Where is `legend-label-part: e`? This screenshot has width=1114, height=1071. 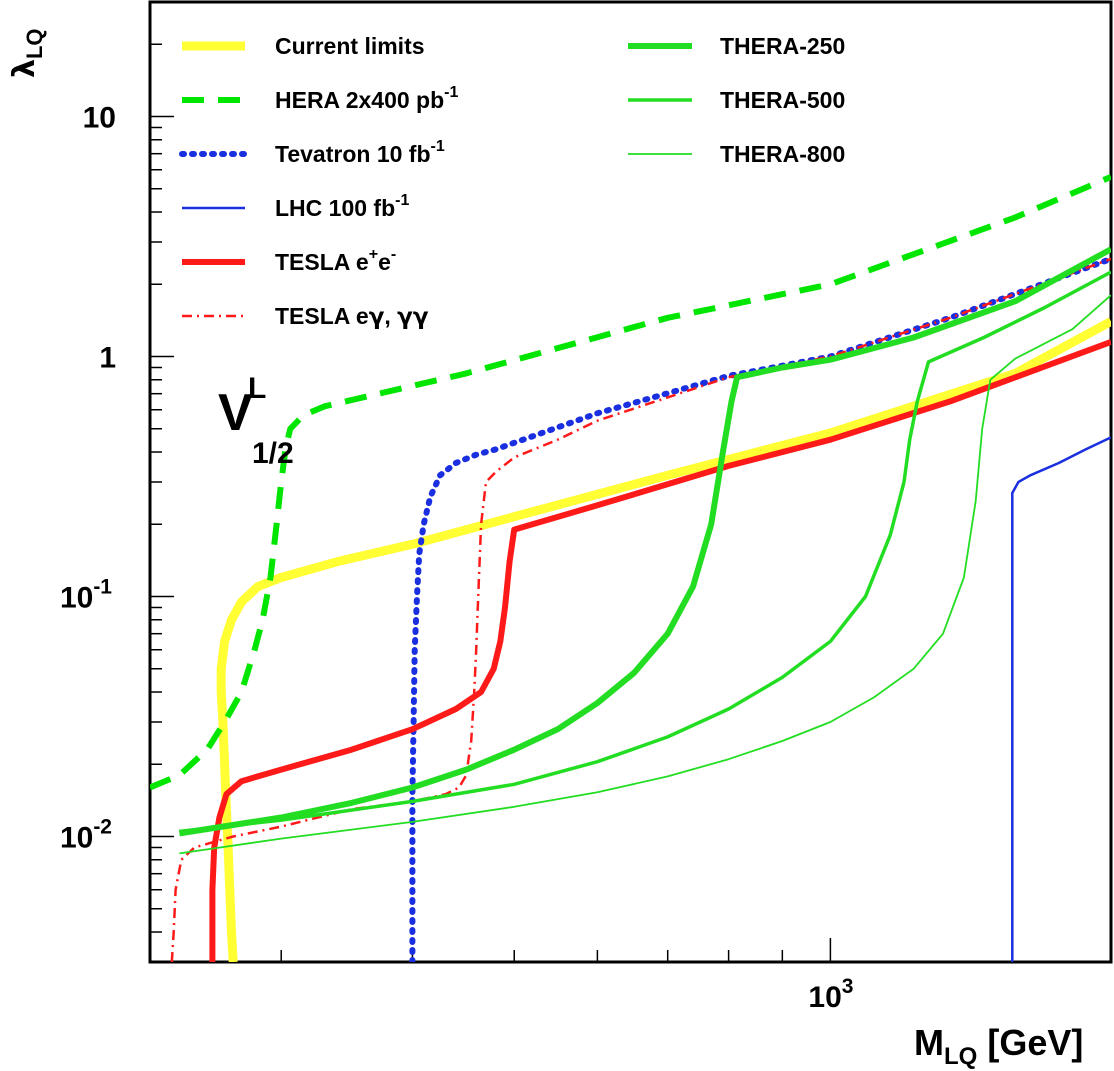
legend-label-part: e is located at coordinates (384, 262).